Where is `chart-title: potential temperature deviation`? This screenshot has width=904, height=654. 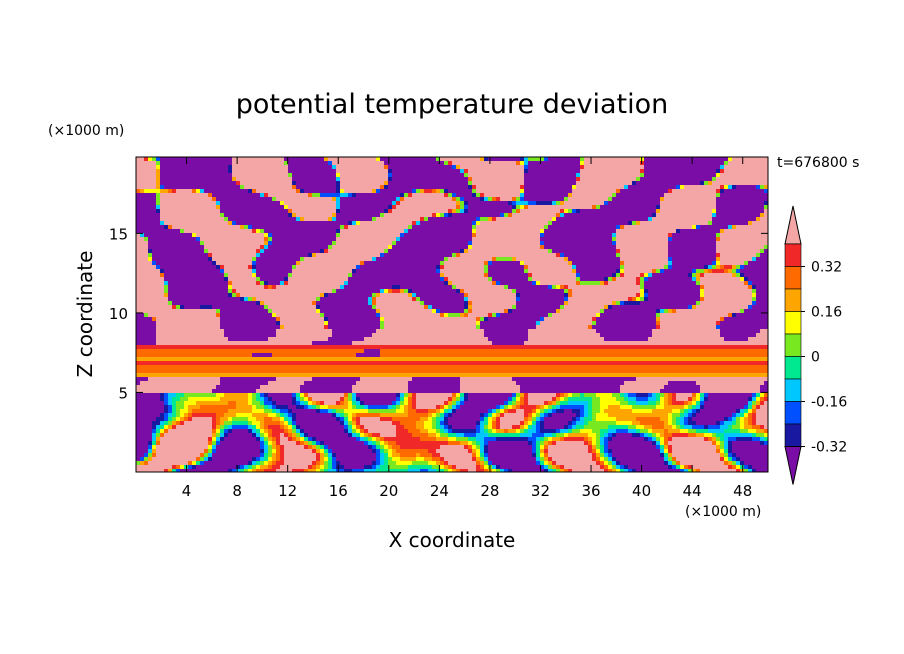 chart-title: potential temperature deviation is located at coordinates (452, 104).